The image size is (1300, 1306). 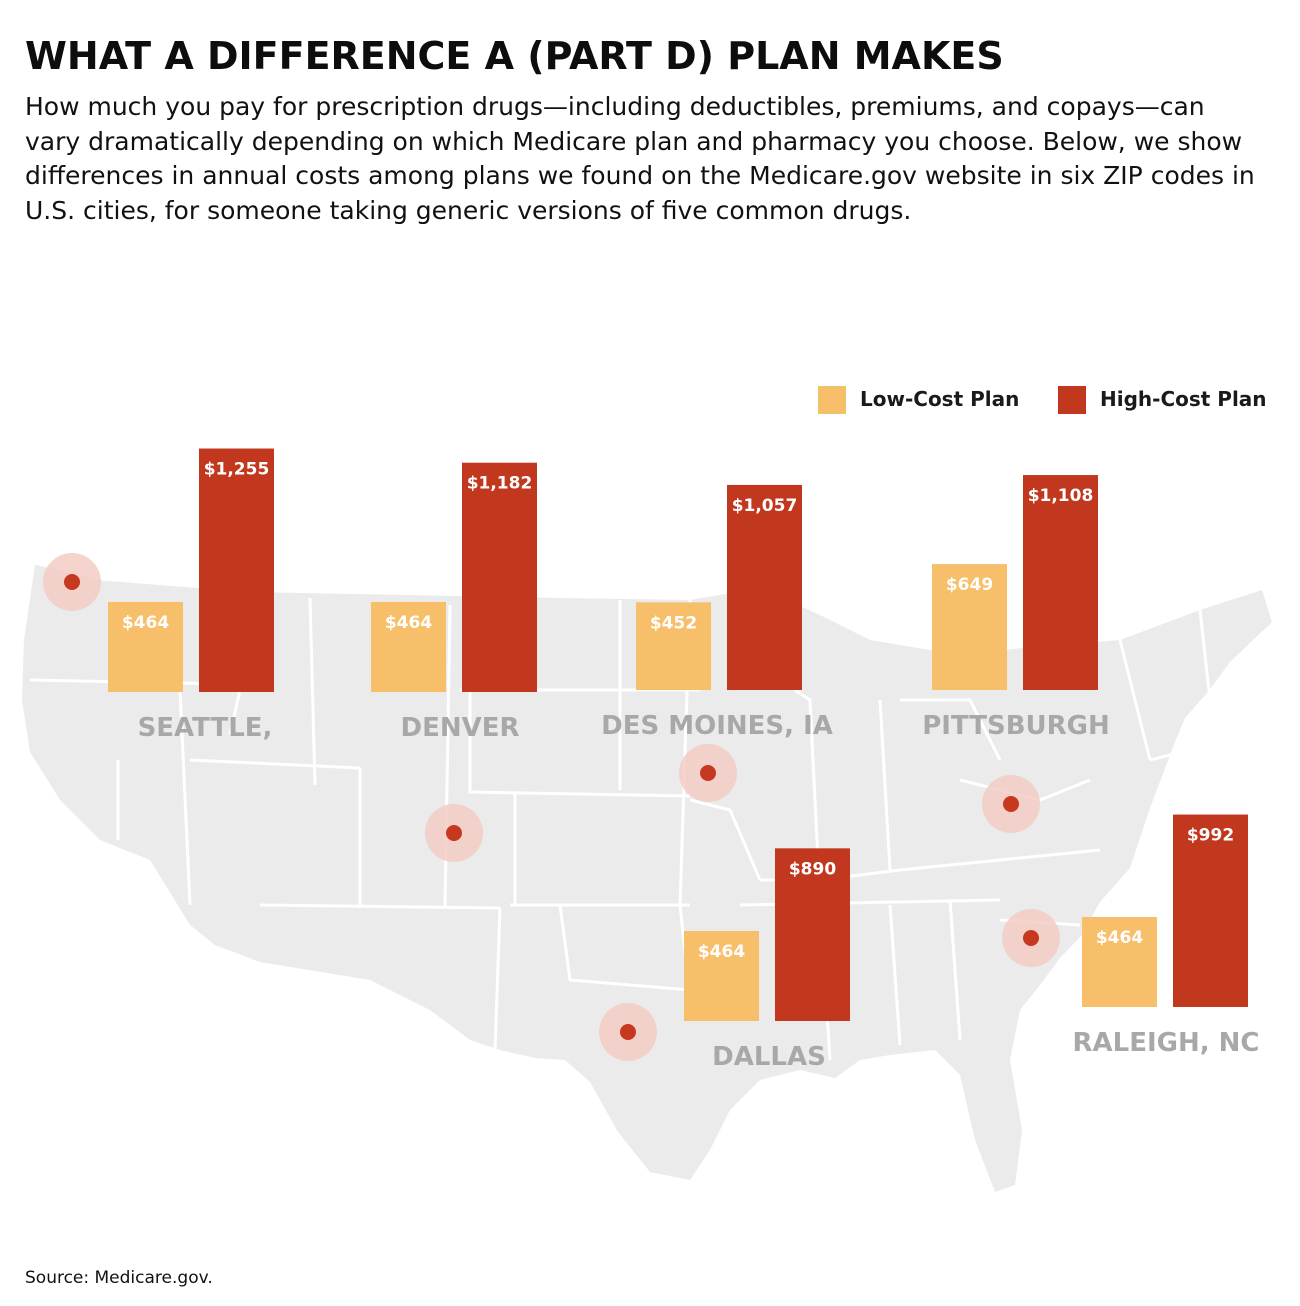 What do you see at coordinates (1210, 836) in the screenshot?
I see `data-label-high-cost-raleigh-nc: $992` at bounding box center [1210, 836].